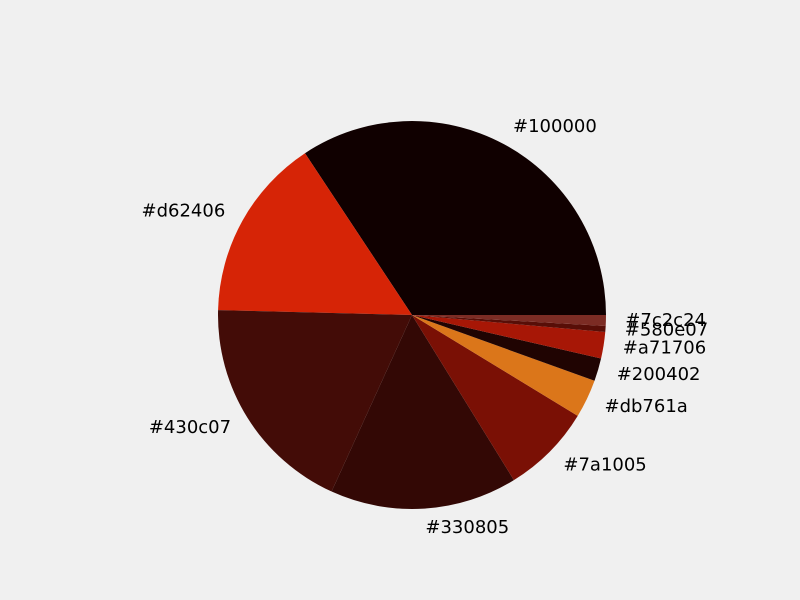 Image resolution: width=800 pixels, height=600 pixels. I want to click on slice-label: #200402, so click(659, 374).